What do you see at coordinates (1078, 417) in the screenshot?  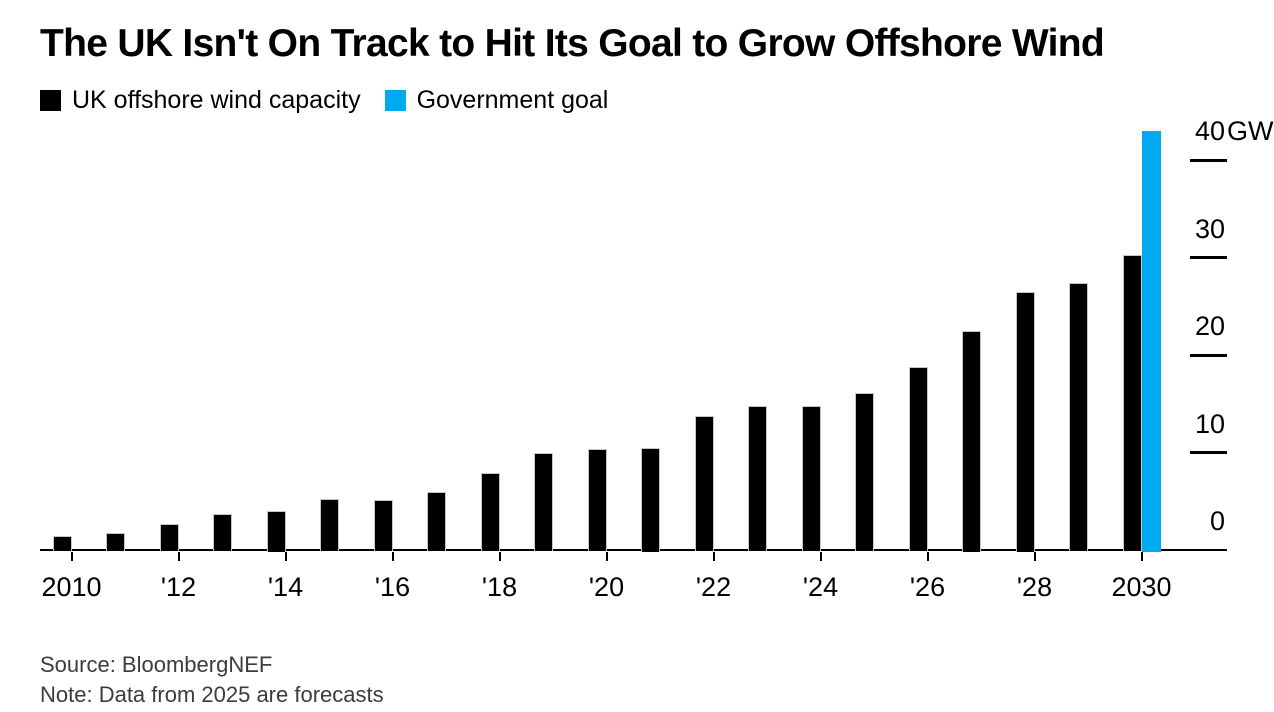 I see `bar-2029` at bounding box center [1078, 417].